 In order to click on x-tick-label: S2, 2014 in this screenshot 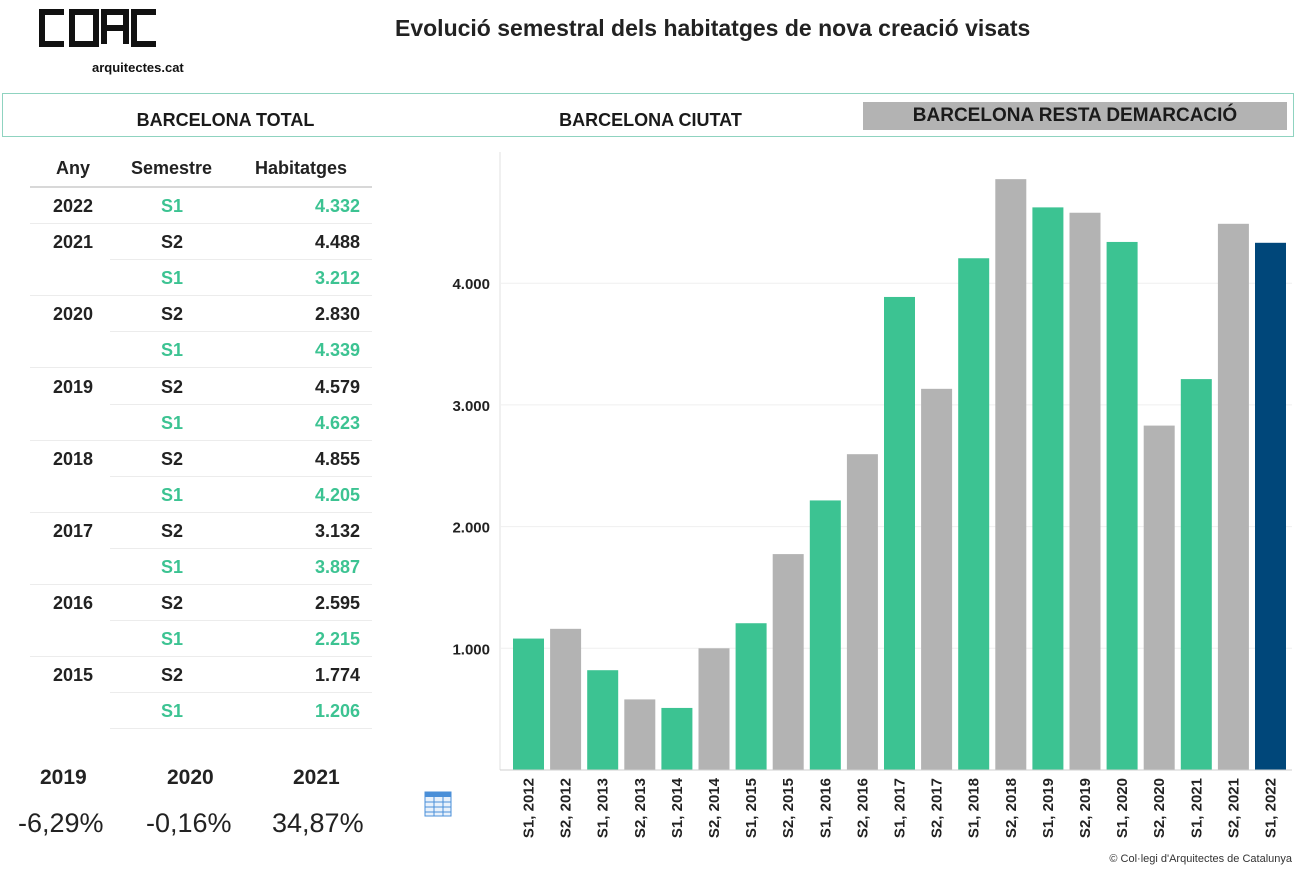, I will do `click(714, 807)`.